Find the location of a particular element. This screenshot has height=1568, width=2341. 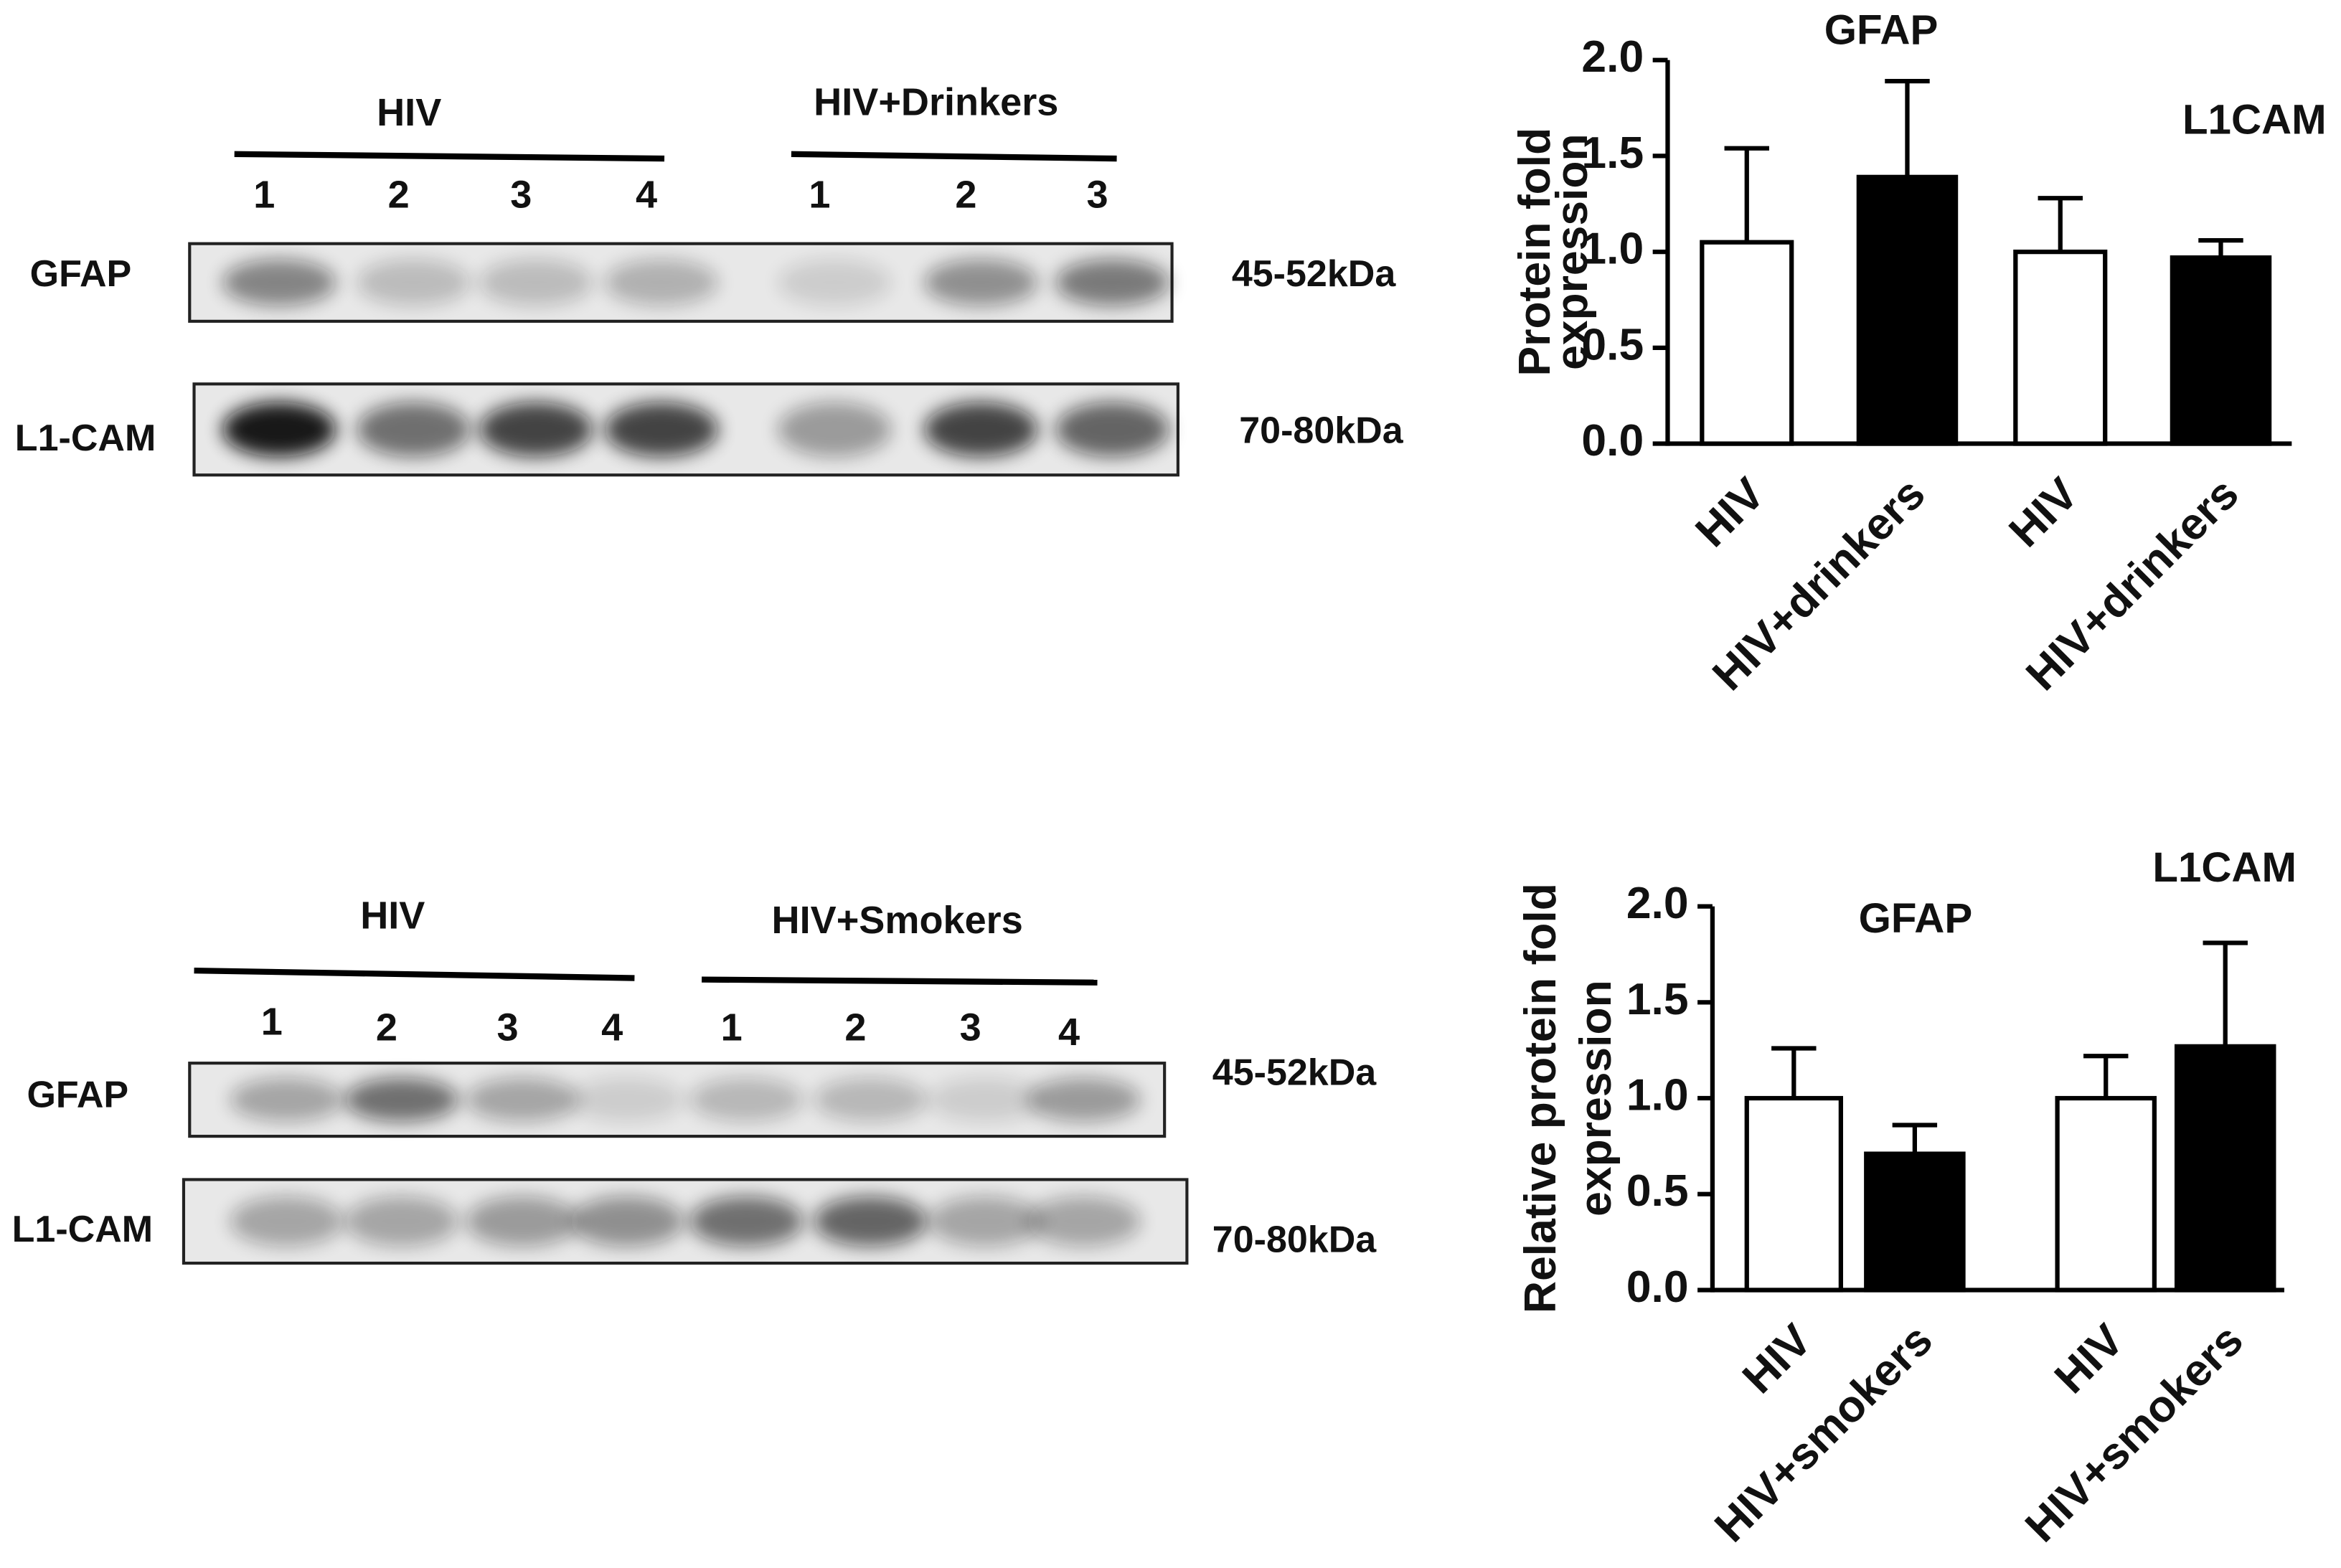

y-axis-label: Protein fold is located at coordinates (1534, 253).